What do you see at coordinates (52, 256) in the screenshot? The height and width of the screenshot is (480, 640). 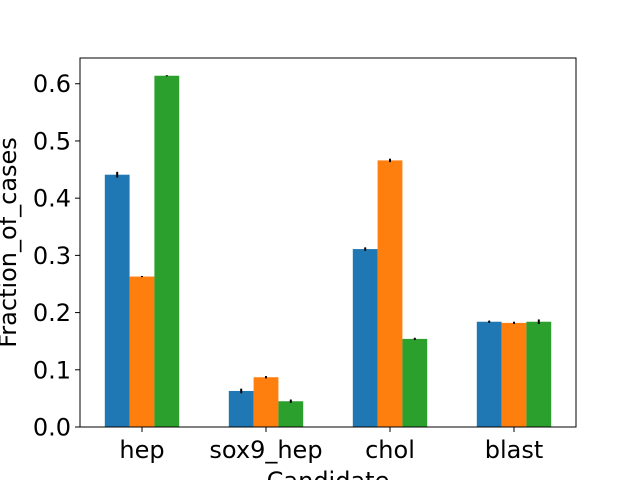 I see `y-tick-label: 0.3` at bounding box center [52, 256].